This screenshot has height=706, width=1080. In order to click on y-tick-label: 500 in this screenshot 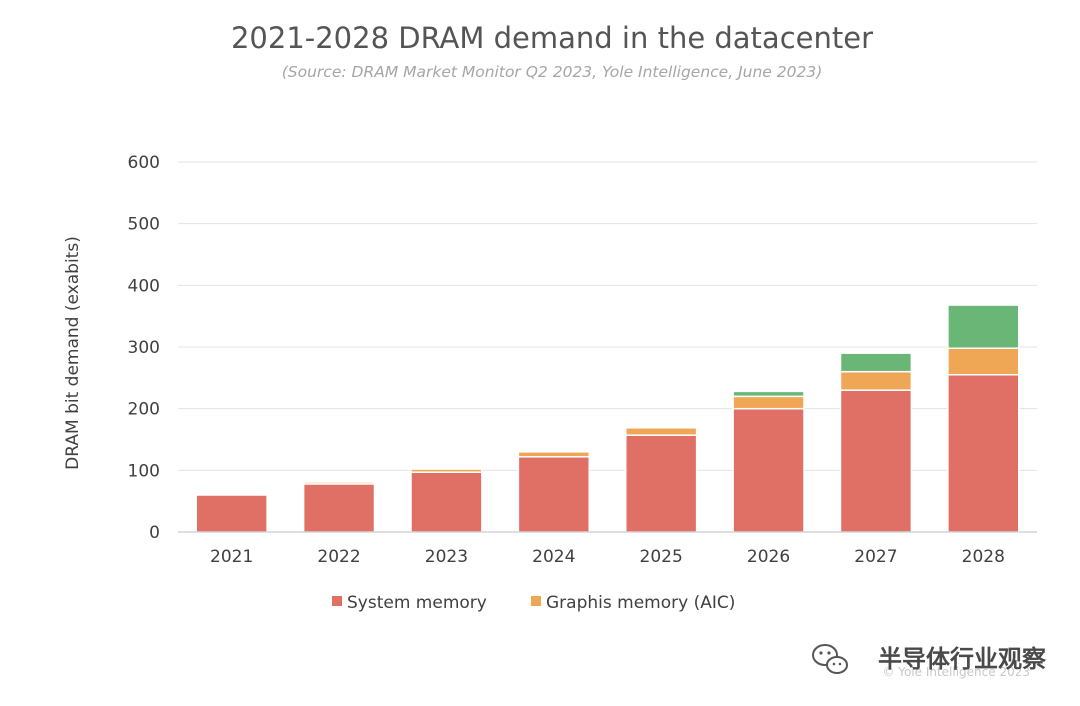, I will do `click(144, 225)`.